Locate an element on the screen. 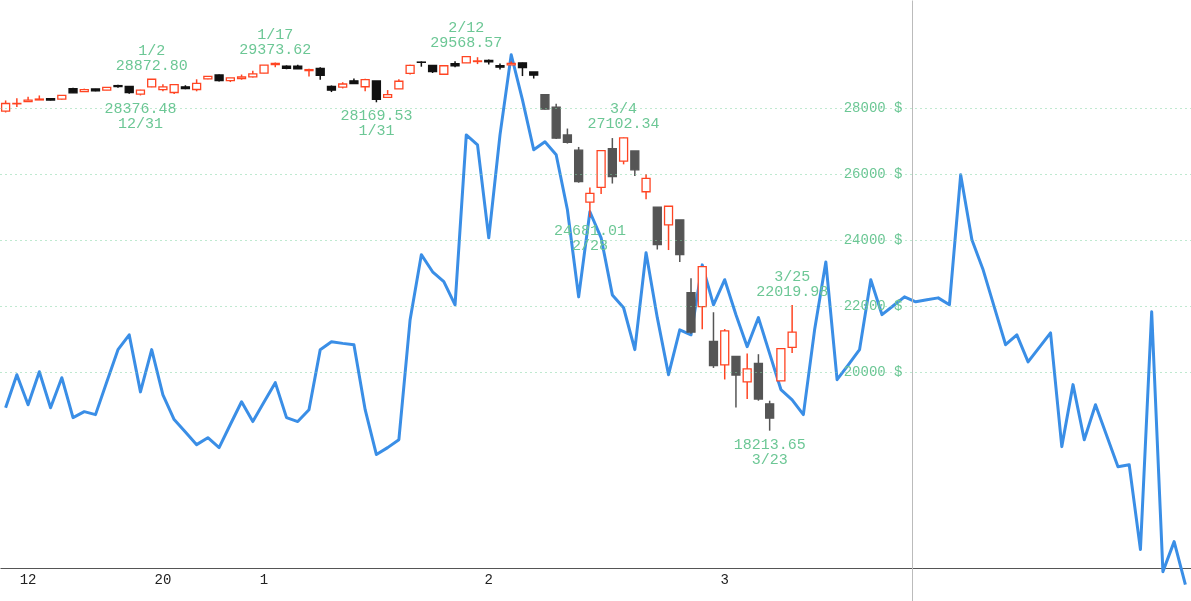 The height and width of the screenshot is (601, 1191). x-tick-label: 2 is located at coordinates (488, 579).